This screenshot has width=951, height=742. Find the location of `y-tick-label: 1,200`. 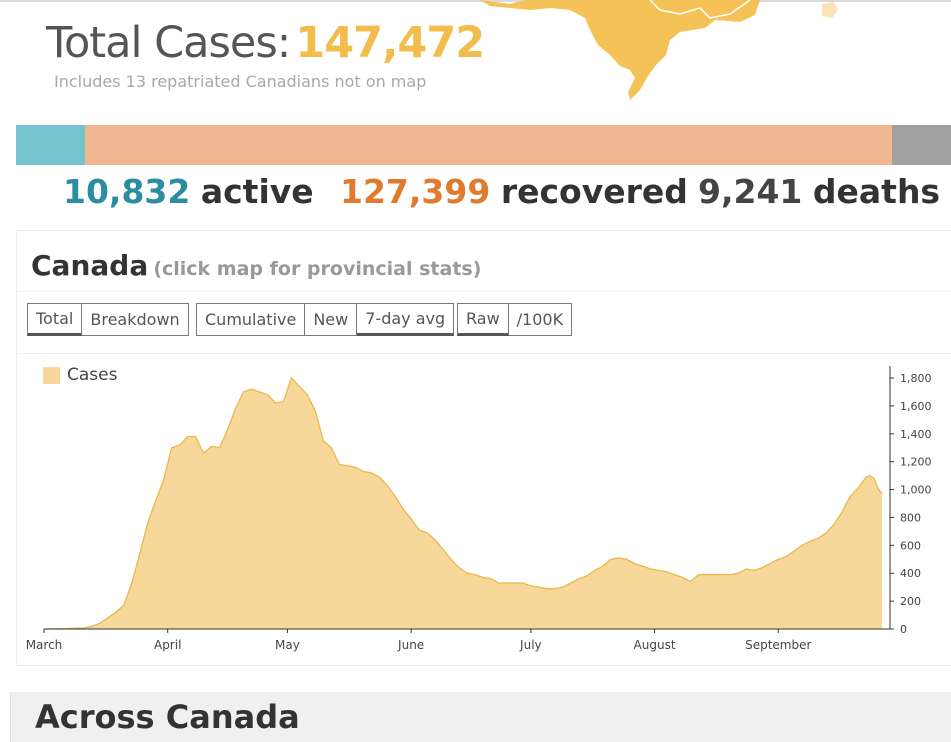

y-tick-label: 1,200 is located at coordinates (916, 462).